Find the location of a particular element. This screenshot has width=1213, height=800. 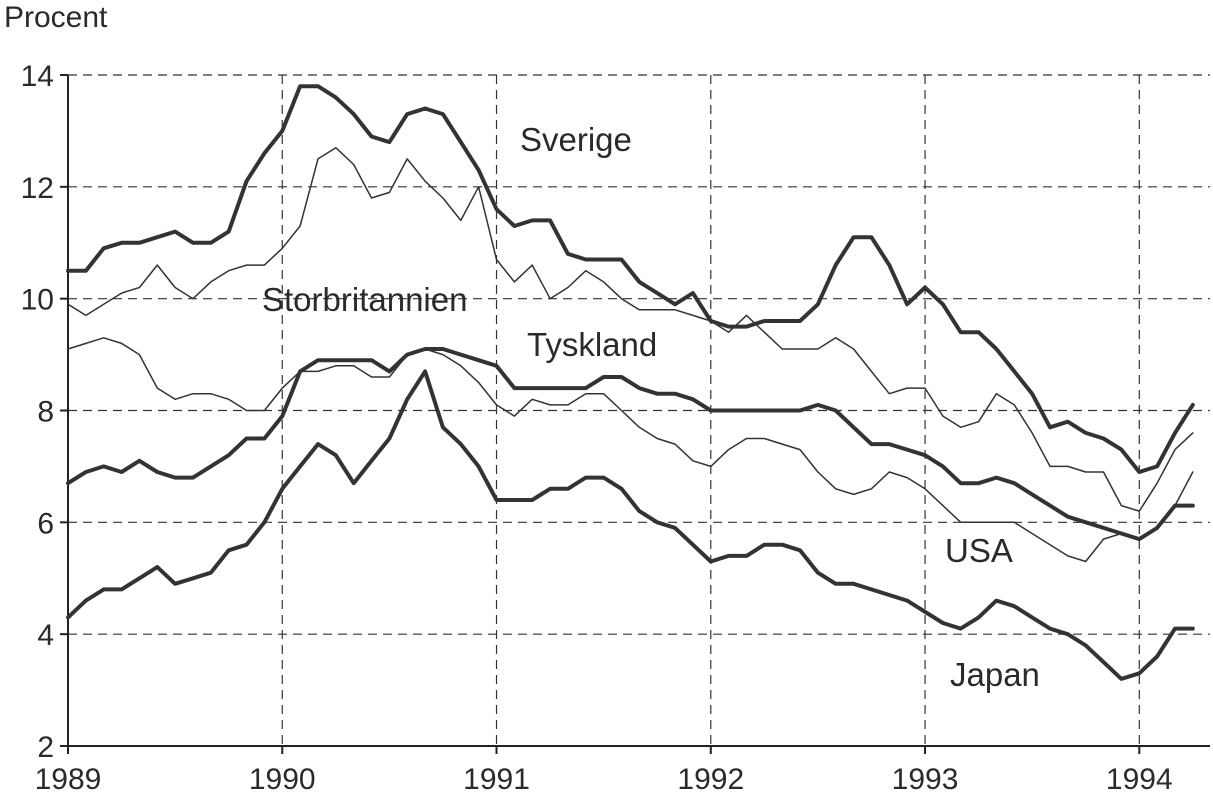

y-tick-label-8: 8 is located at coordinates (45, 412).